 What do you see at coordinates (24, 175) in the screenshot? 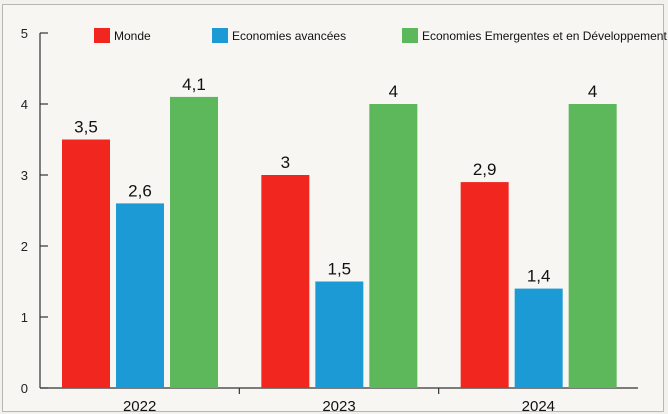
I see `y-tick-label: 3` at bounding box center [24, 175].